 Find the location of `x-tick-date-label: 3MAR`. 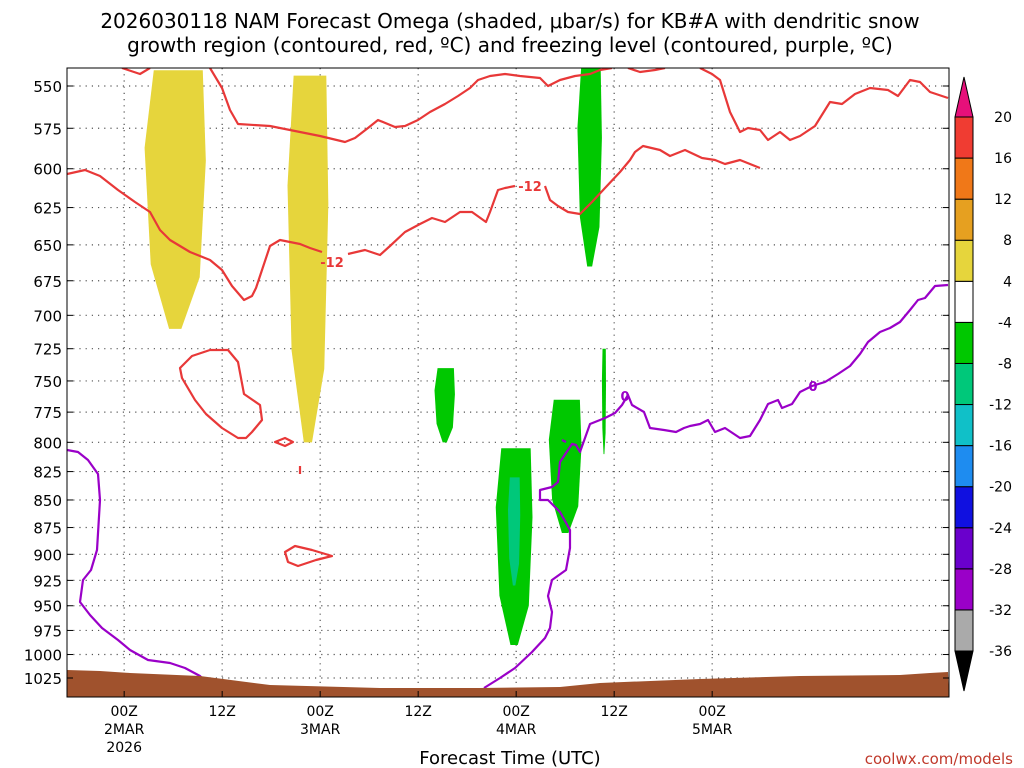

x-tick-date-label: 3MAR is located at coordinates (320, 730).